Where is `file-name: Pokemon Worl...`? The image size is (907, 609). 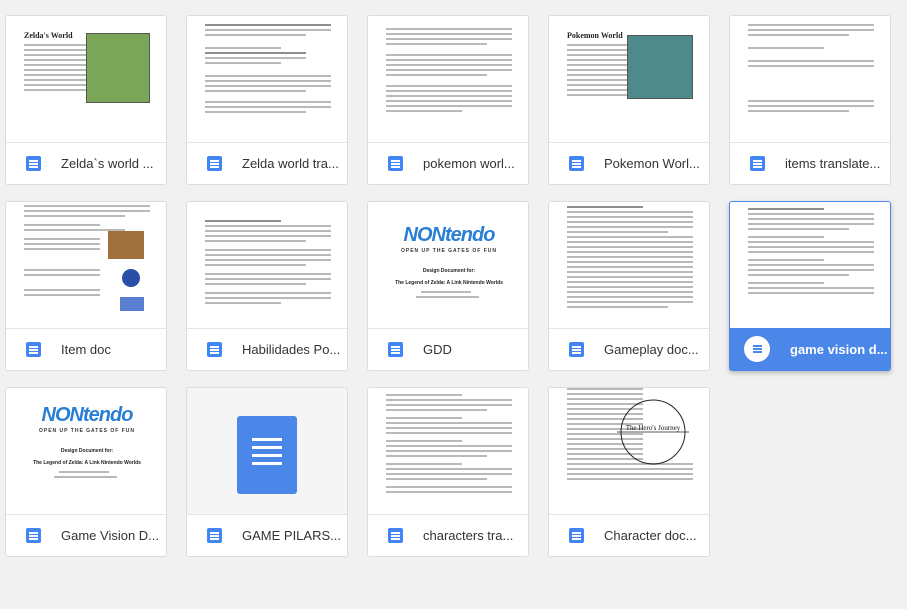
file-name: Pokemon Worl... is located at coordinates (652, 163).